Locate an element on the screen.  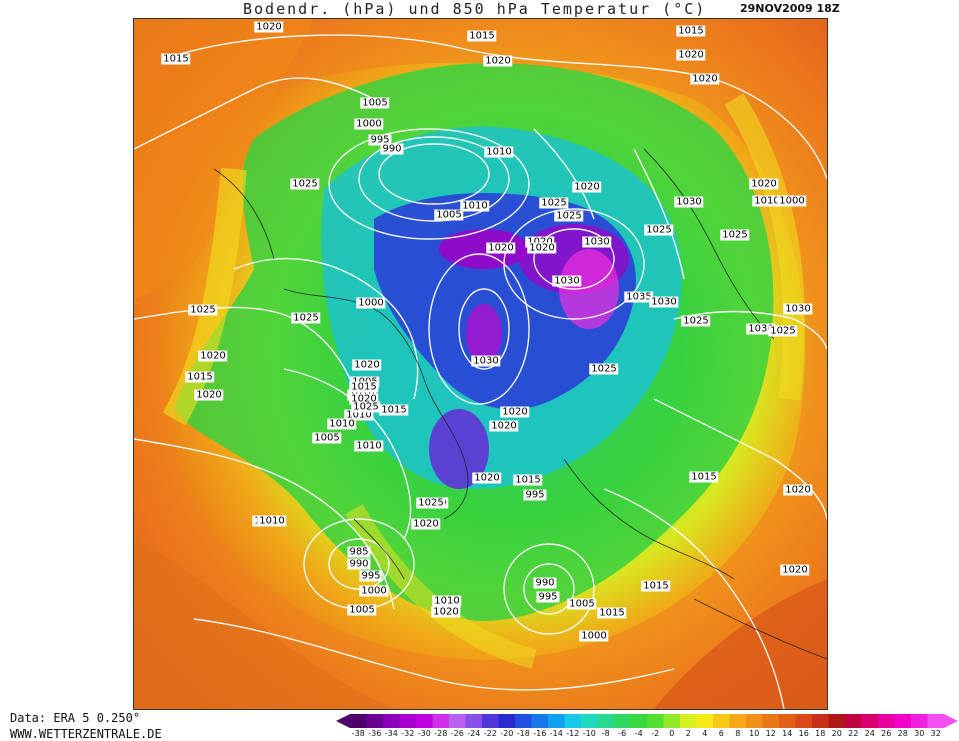
colorbar-tick-label: -20 is located at coordinates (507, 733).